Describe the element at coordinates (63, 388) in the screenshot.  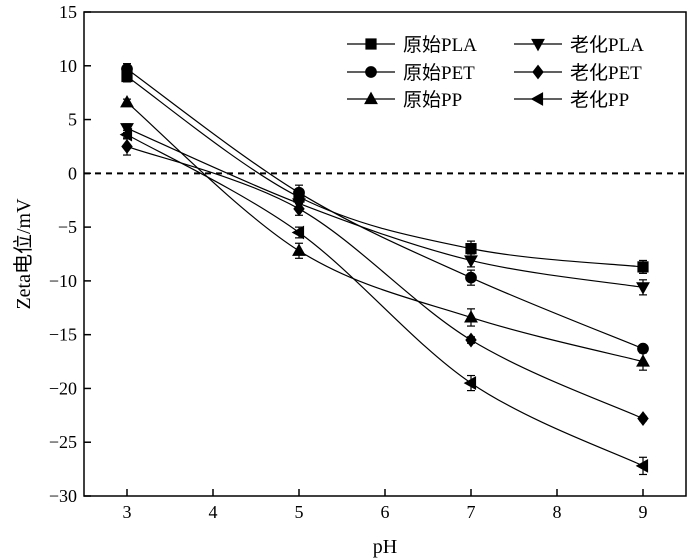
I see `y-tick-label: −20` at that location.